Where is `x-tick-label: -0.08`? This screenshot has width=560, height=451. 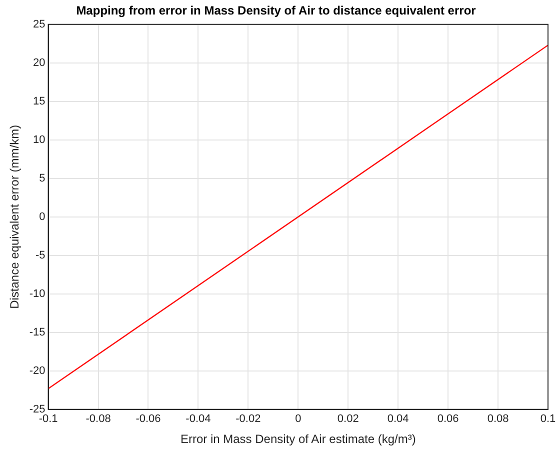
x-tick-label: -0.08 is located at coordinates (98, 419).